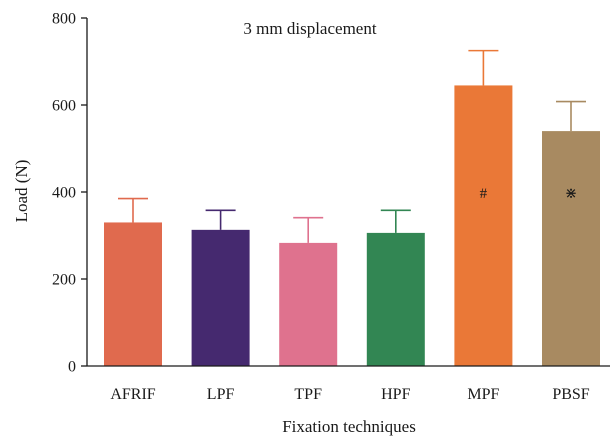  What do you see at coordinates (571, 194) in the screenshot?
I see `significance-marker-pbsf: ⋇` at bounding box center [571, 194].